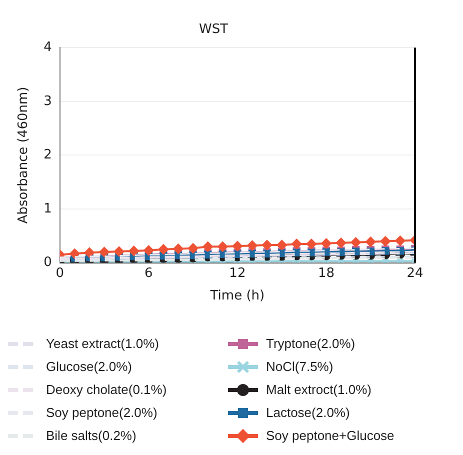 The height and width of the screenshot is (455, 463). I want to click on legend-label: Glucose(2.0%), so click(89, 366).